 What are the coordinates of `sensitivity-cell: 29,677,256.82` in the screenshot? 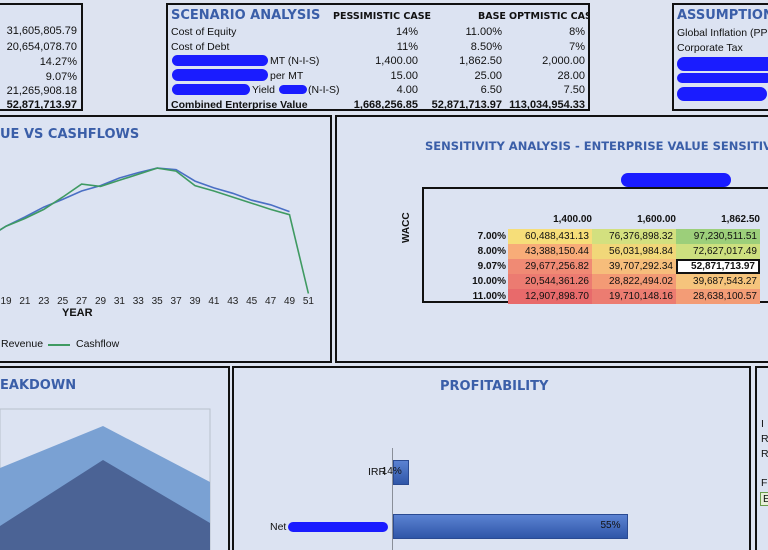 It's located at (550, 266).